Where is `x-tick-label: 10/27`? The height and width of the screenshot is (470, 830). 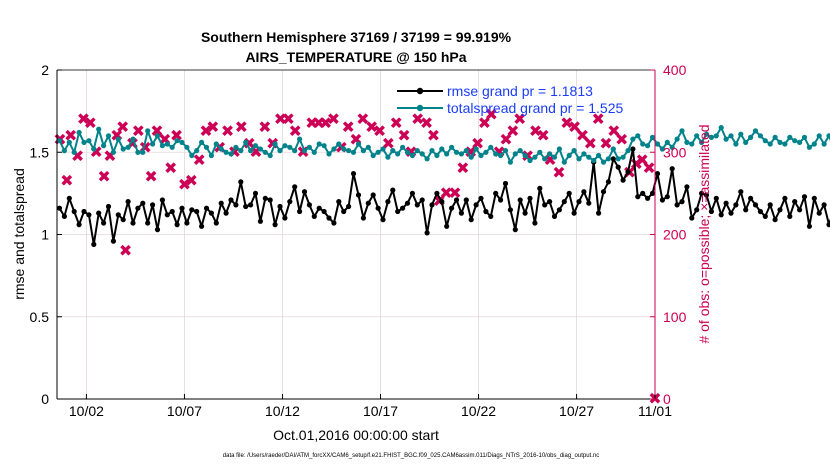 x-tick-label: 10/27 is located at coordinates (576, 411).